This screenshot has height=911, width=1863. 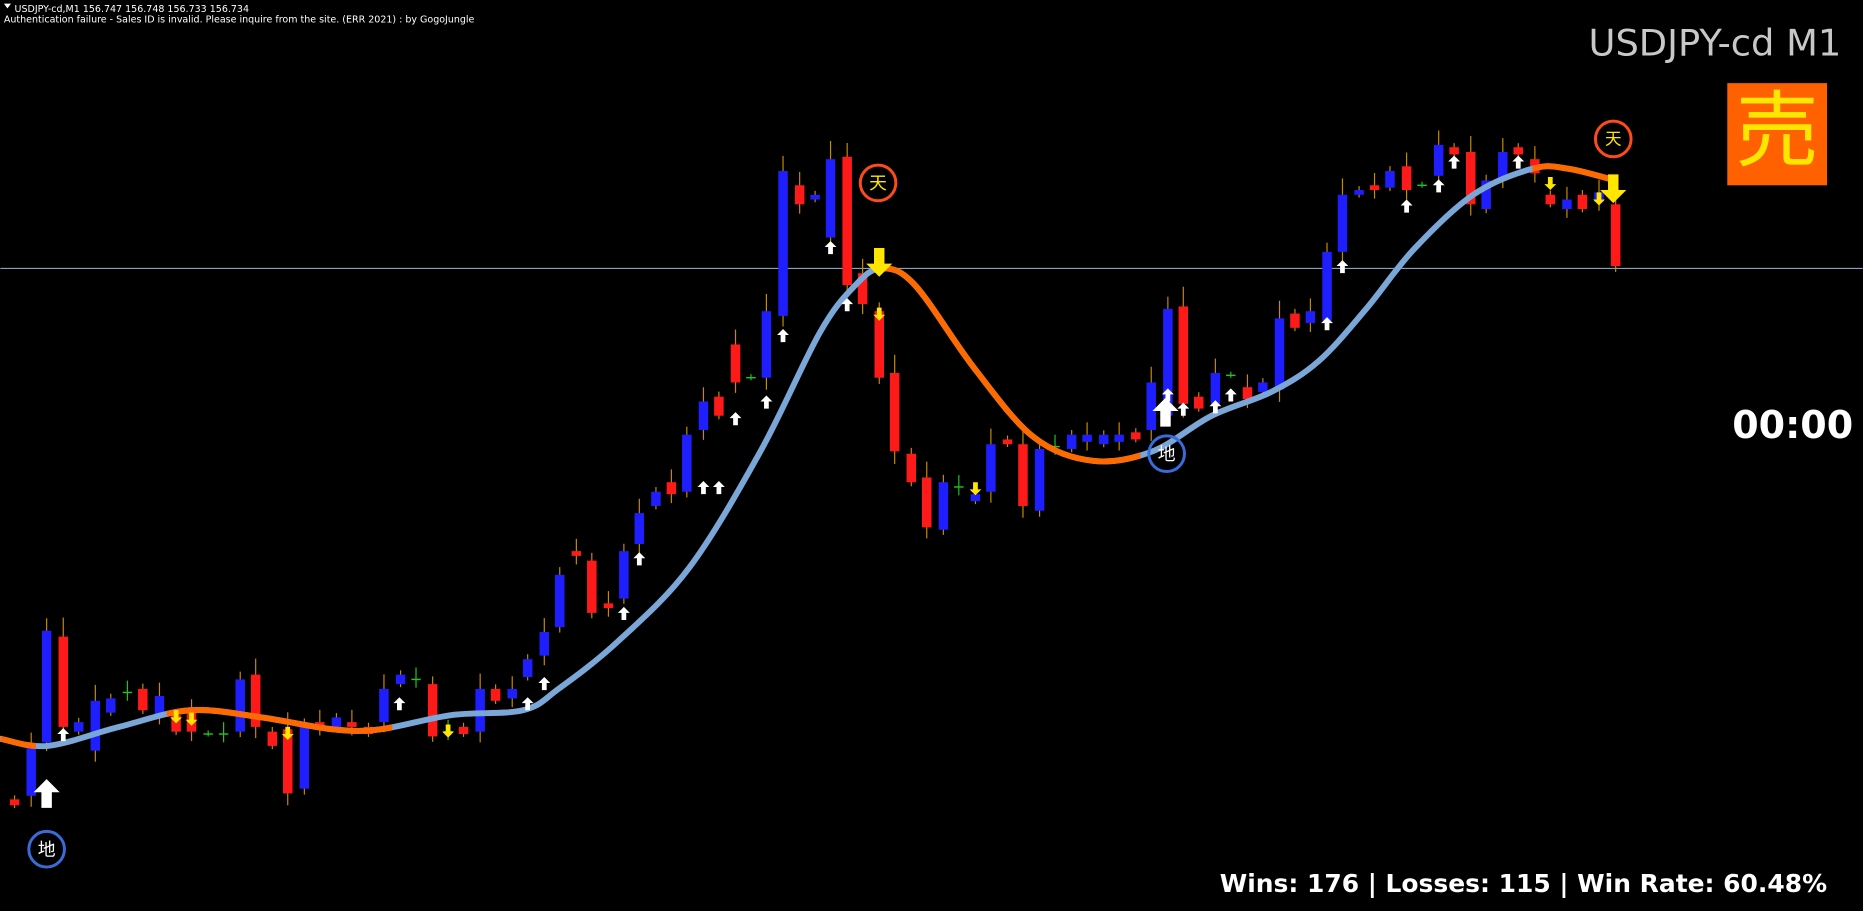 I want to click on collapse-icon, so click(x=7, y=6).